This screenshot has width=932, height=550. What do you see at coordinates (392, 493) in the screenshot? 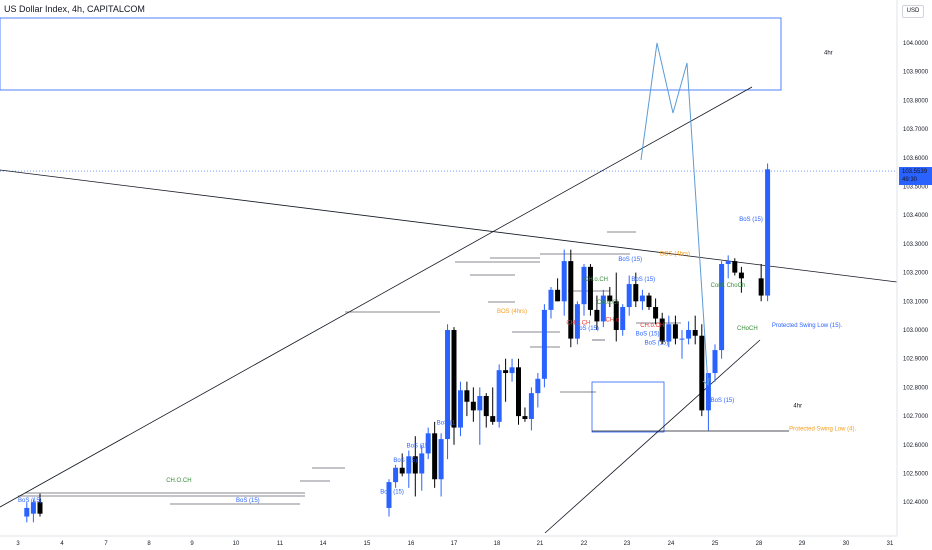
I see `annotation-4: BoS (15)` at bounding box center [392, 493].